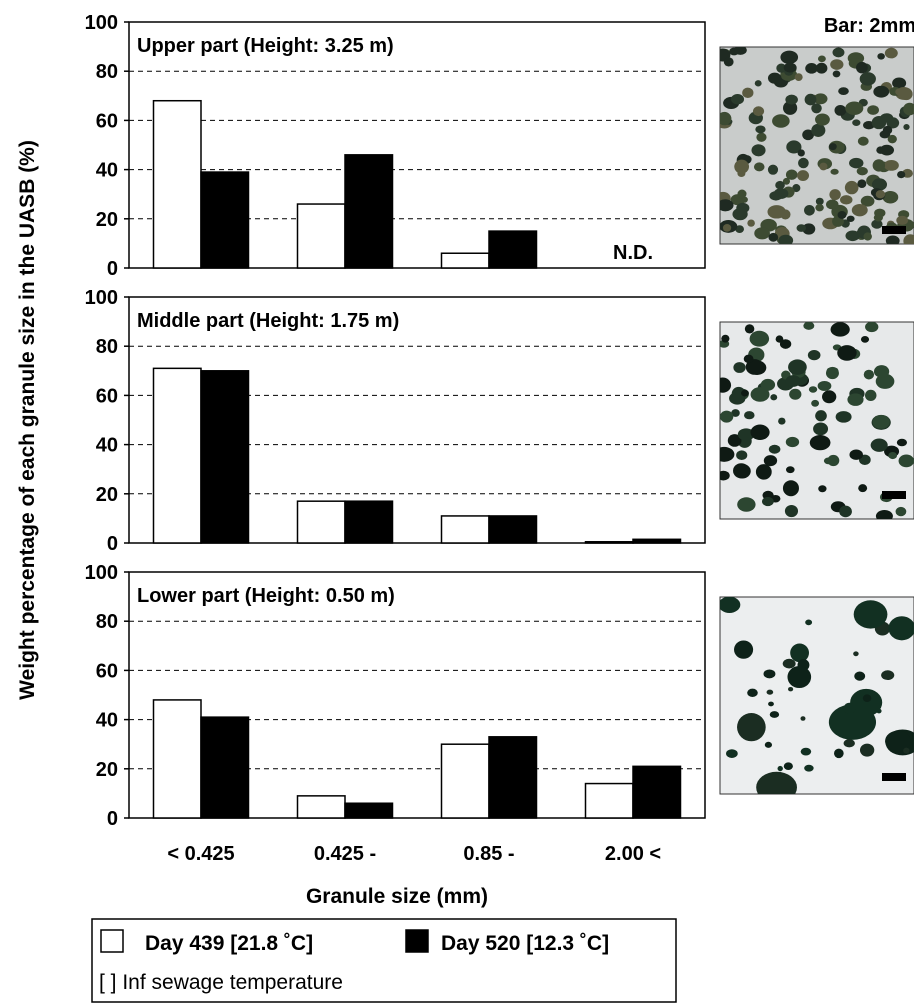 This screenshot has width=914, height=1005. I want to click on x-tick-label: 0.425 -, so click(345, 854).